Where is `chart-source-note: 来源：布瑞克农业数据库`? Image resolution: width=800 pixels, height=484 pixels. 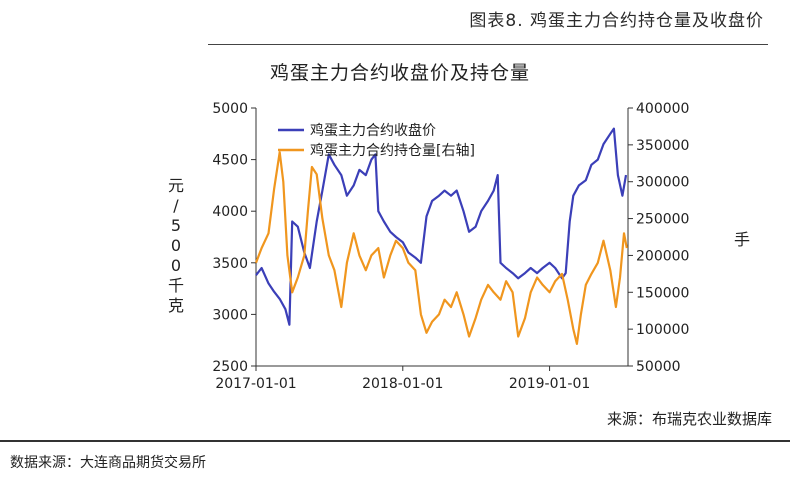
chart-source-note: 来源：布瑞克农业数据库 is located at coordinates (689, 419).